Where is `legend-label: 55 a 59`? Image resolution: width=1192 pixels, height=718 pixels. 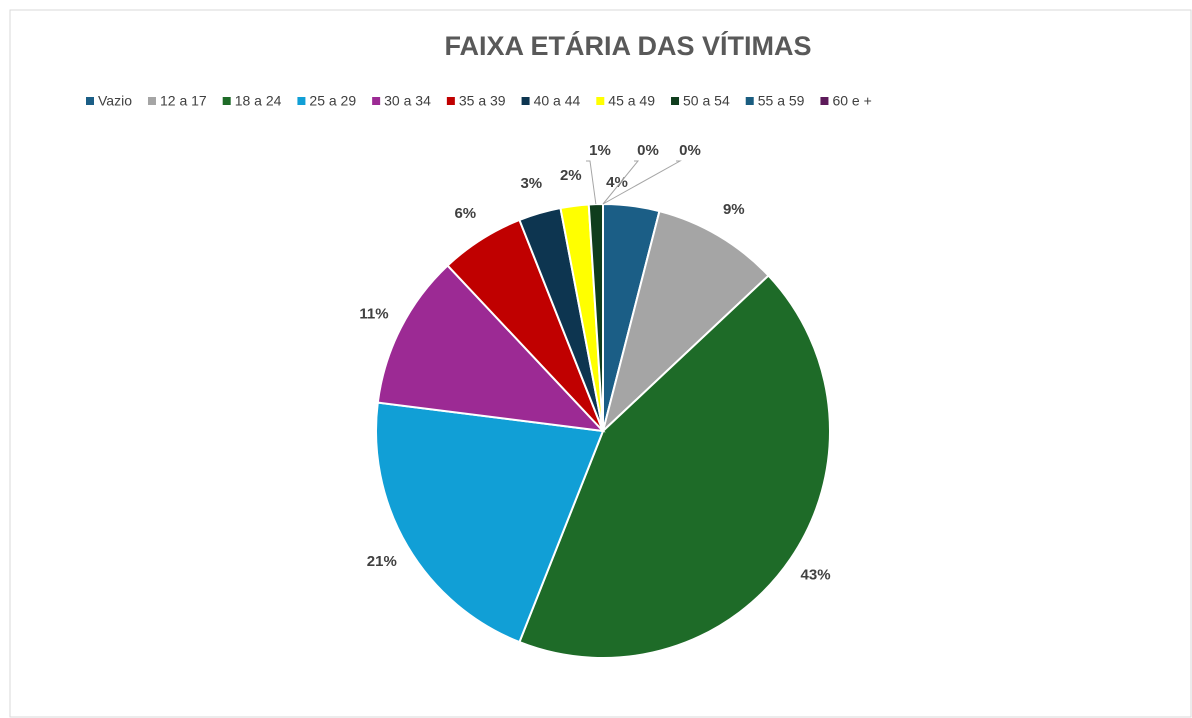 legend-label: 55 a 59 is located at coordinates (781, 101).